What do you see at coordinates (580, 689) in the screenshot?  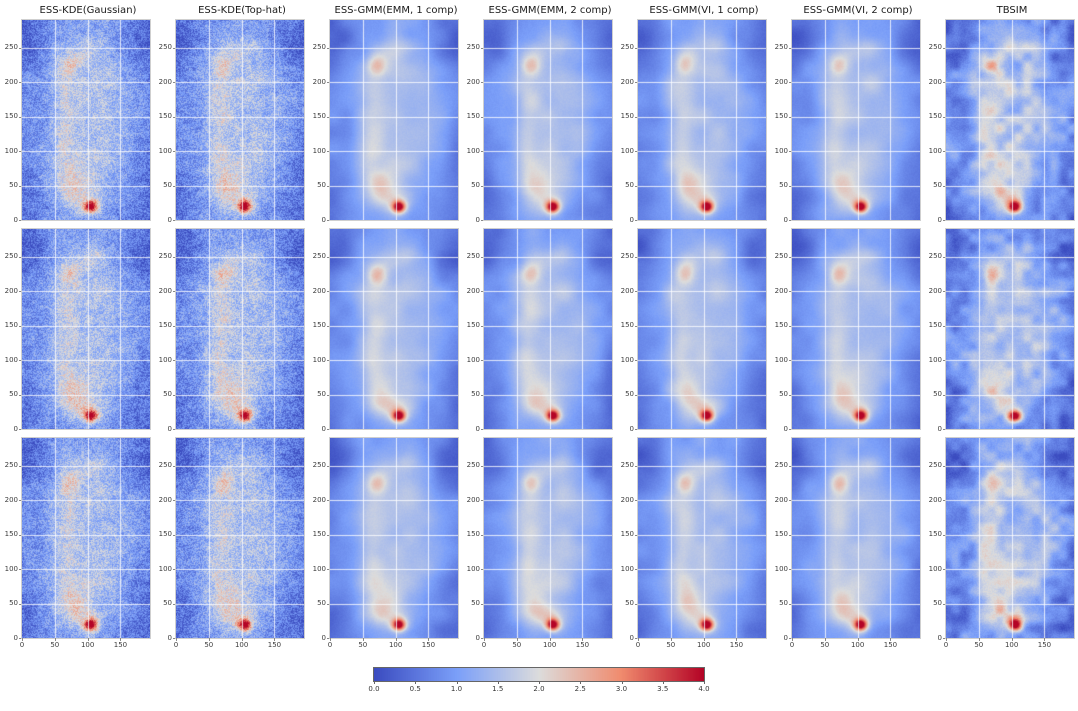 I see `colorbar-tick-label: 2.5` at bounding box center [580, 689].